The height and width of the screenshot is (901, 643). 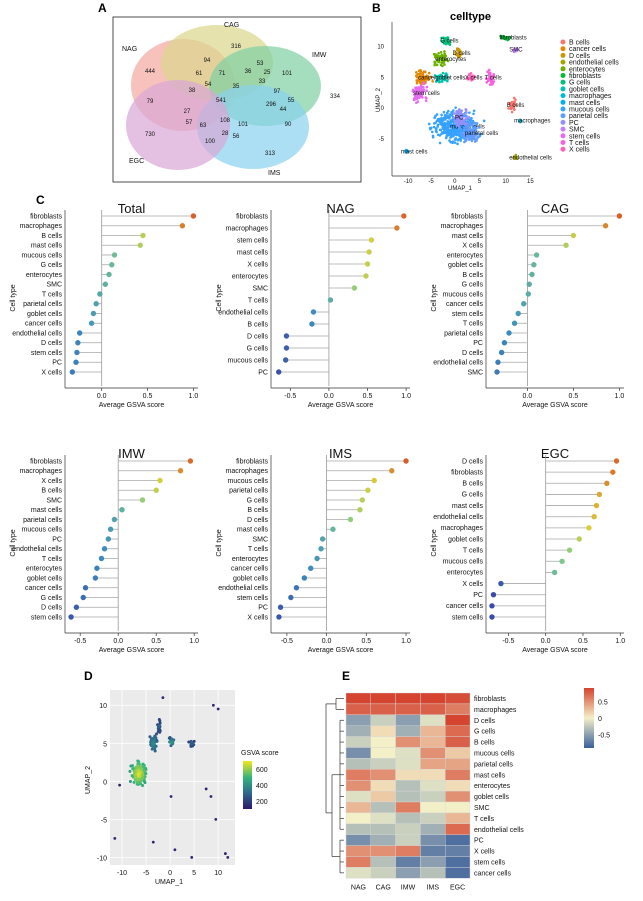 I want to click on heatmap-col-label: NAG, so click(x=358, y=887).